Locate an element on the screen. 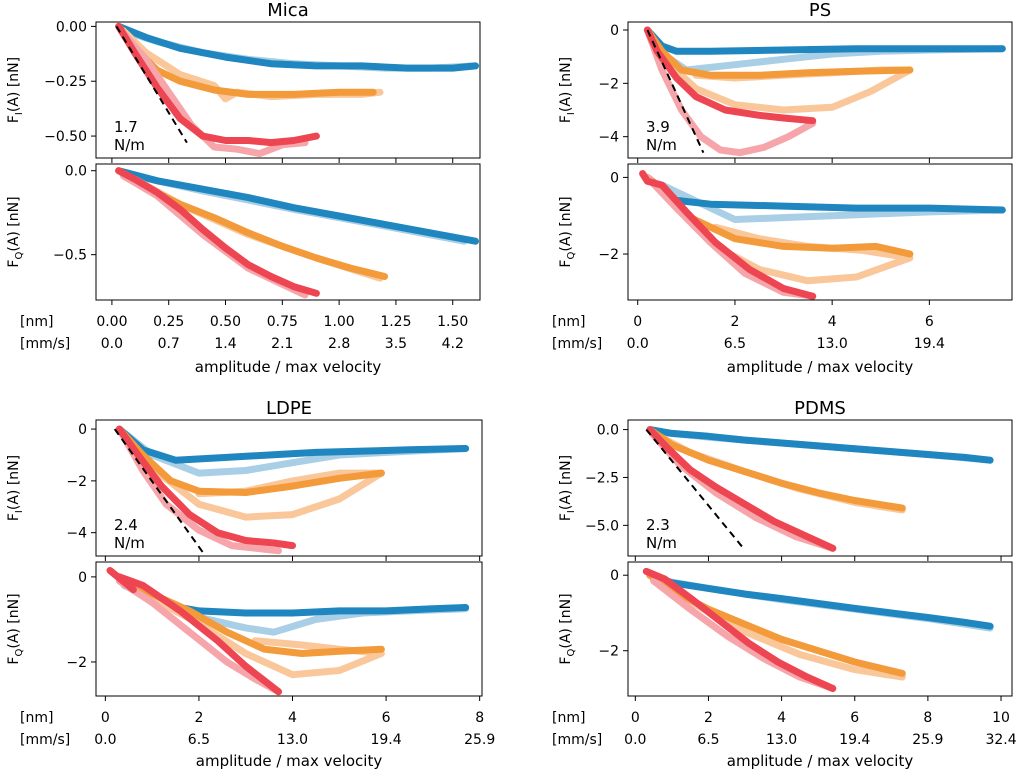 Image resolution: width=1024 pixels, height=770 pixels. x-tick-label: 1.25 is located at coordinates (395, 322).